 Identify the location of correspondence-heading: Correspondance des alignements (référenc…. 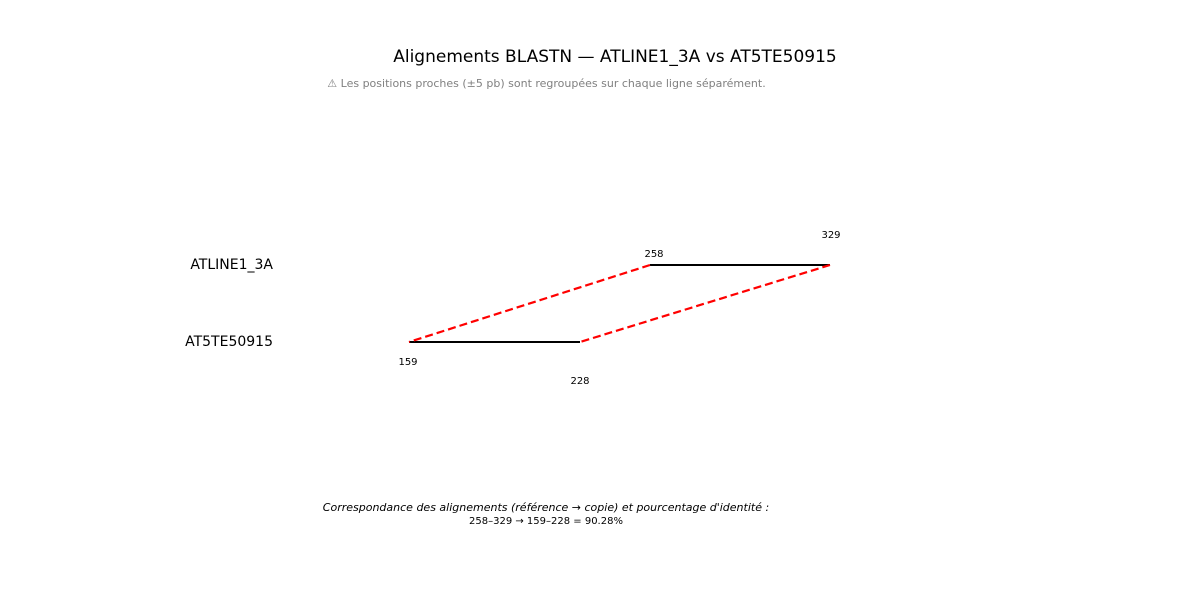
(546, 507).